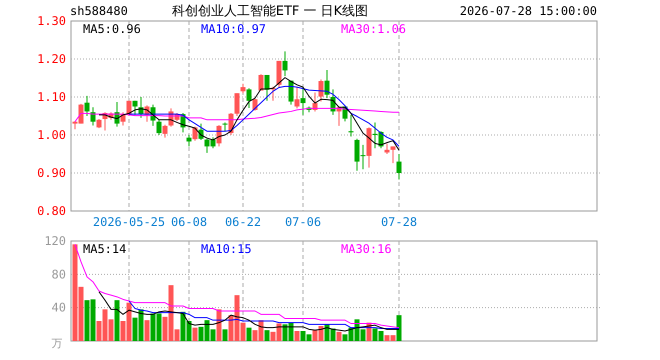 Image resolution: width=660 pixels, height=360 pixels. What do you see at coordinates (399, 222) in the screenshot?
I see `x-tick-label: 07-28` at bounding box center [399, 222].